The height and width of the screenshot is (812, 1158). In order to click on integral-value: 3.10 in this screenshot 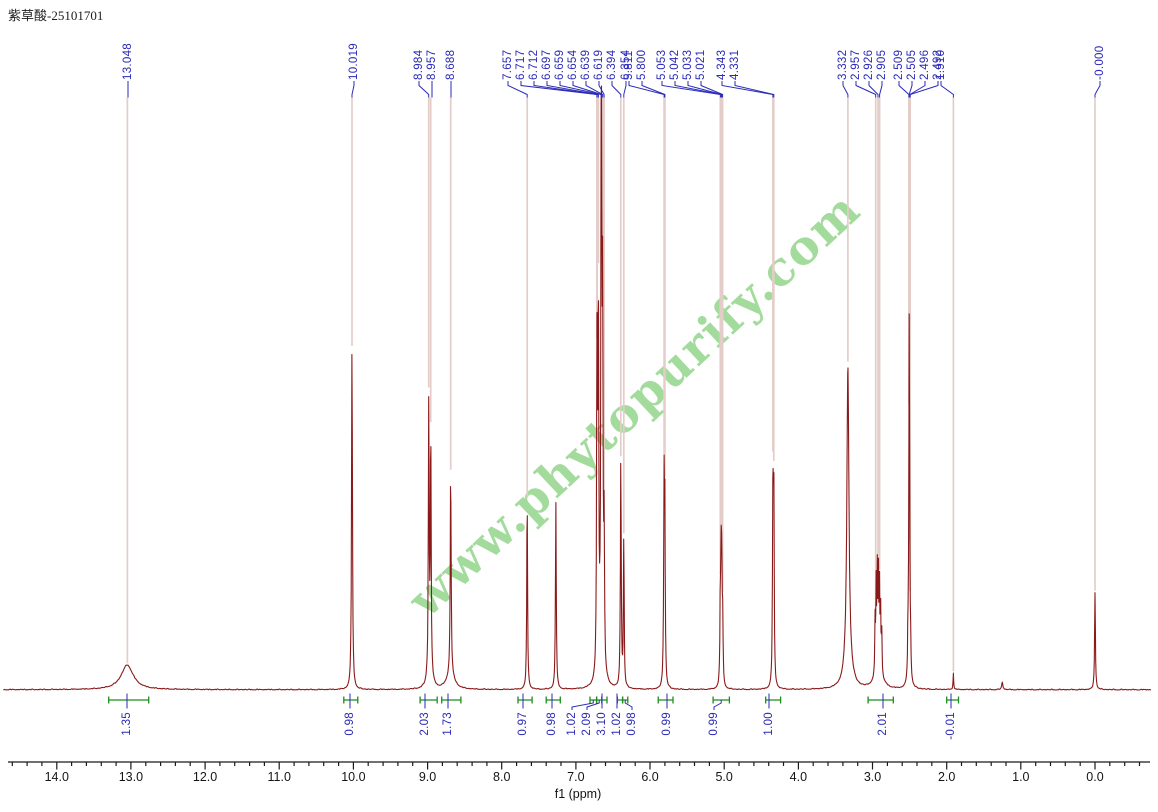, I will do `click(601, 724)`.